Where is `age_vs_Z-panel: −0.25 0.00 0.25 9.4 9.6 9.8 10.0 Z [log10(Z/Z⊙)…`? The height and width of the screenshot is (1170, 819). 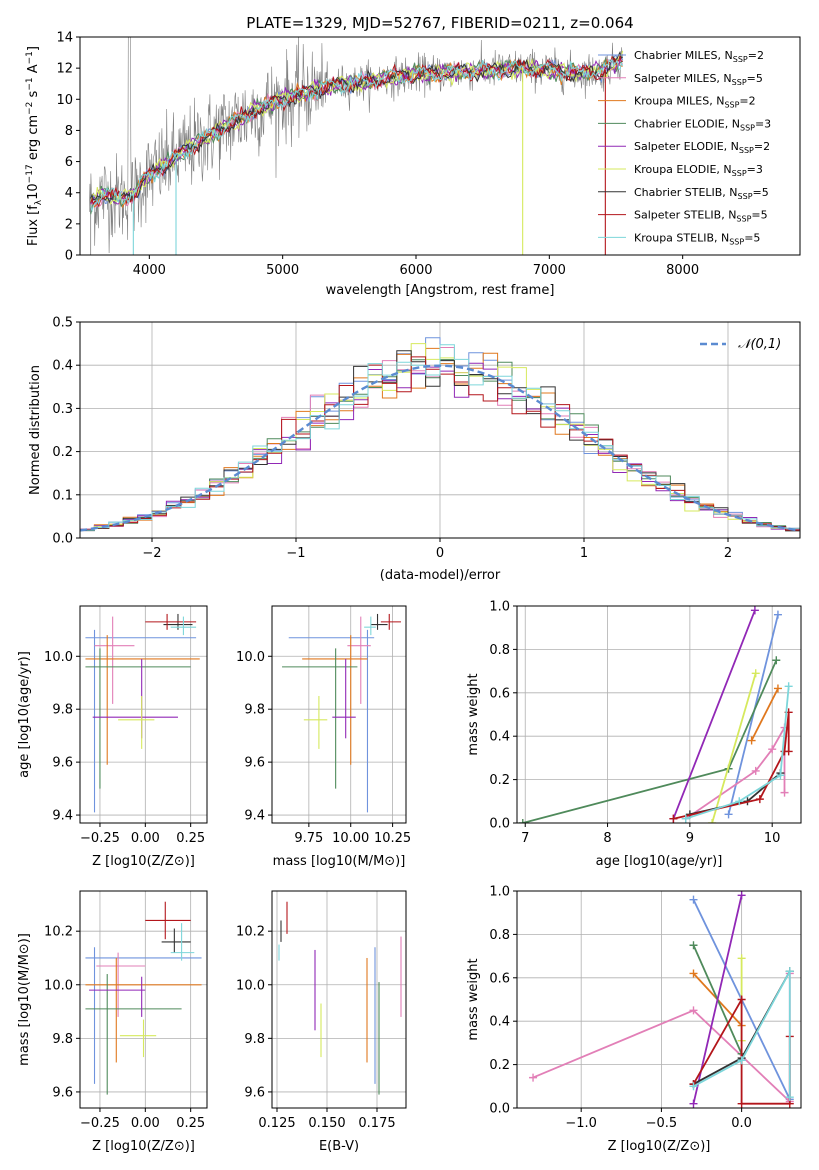 age_vs_Z-panel: −0.25 0.00 0.25 9.4 9.6 9.8 10.0 Z [log10(Z/Z⊙)… is located at coordinates (112, 737).